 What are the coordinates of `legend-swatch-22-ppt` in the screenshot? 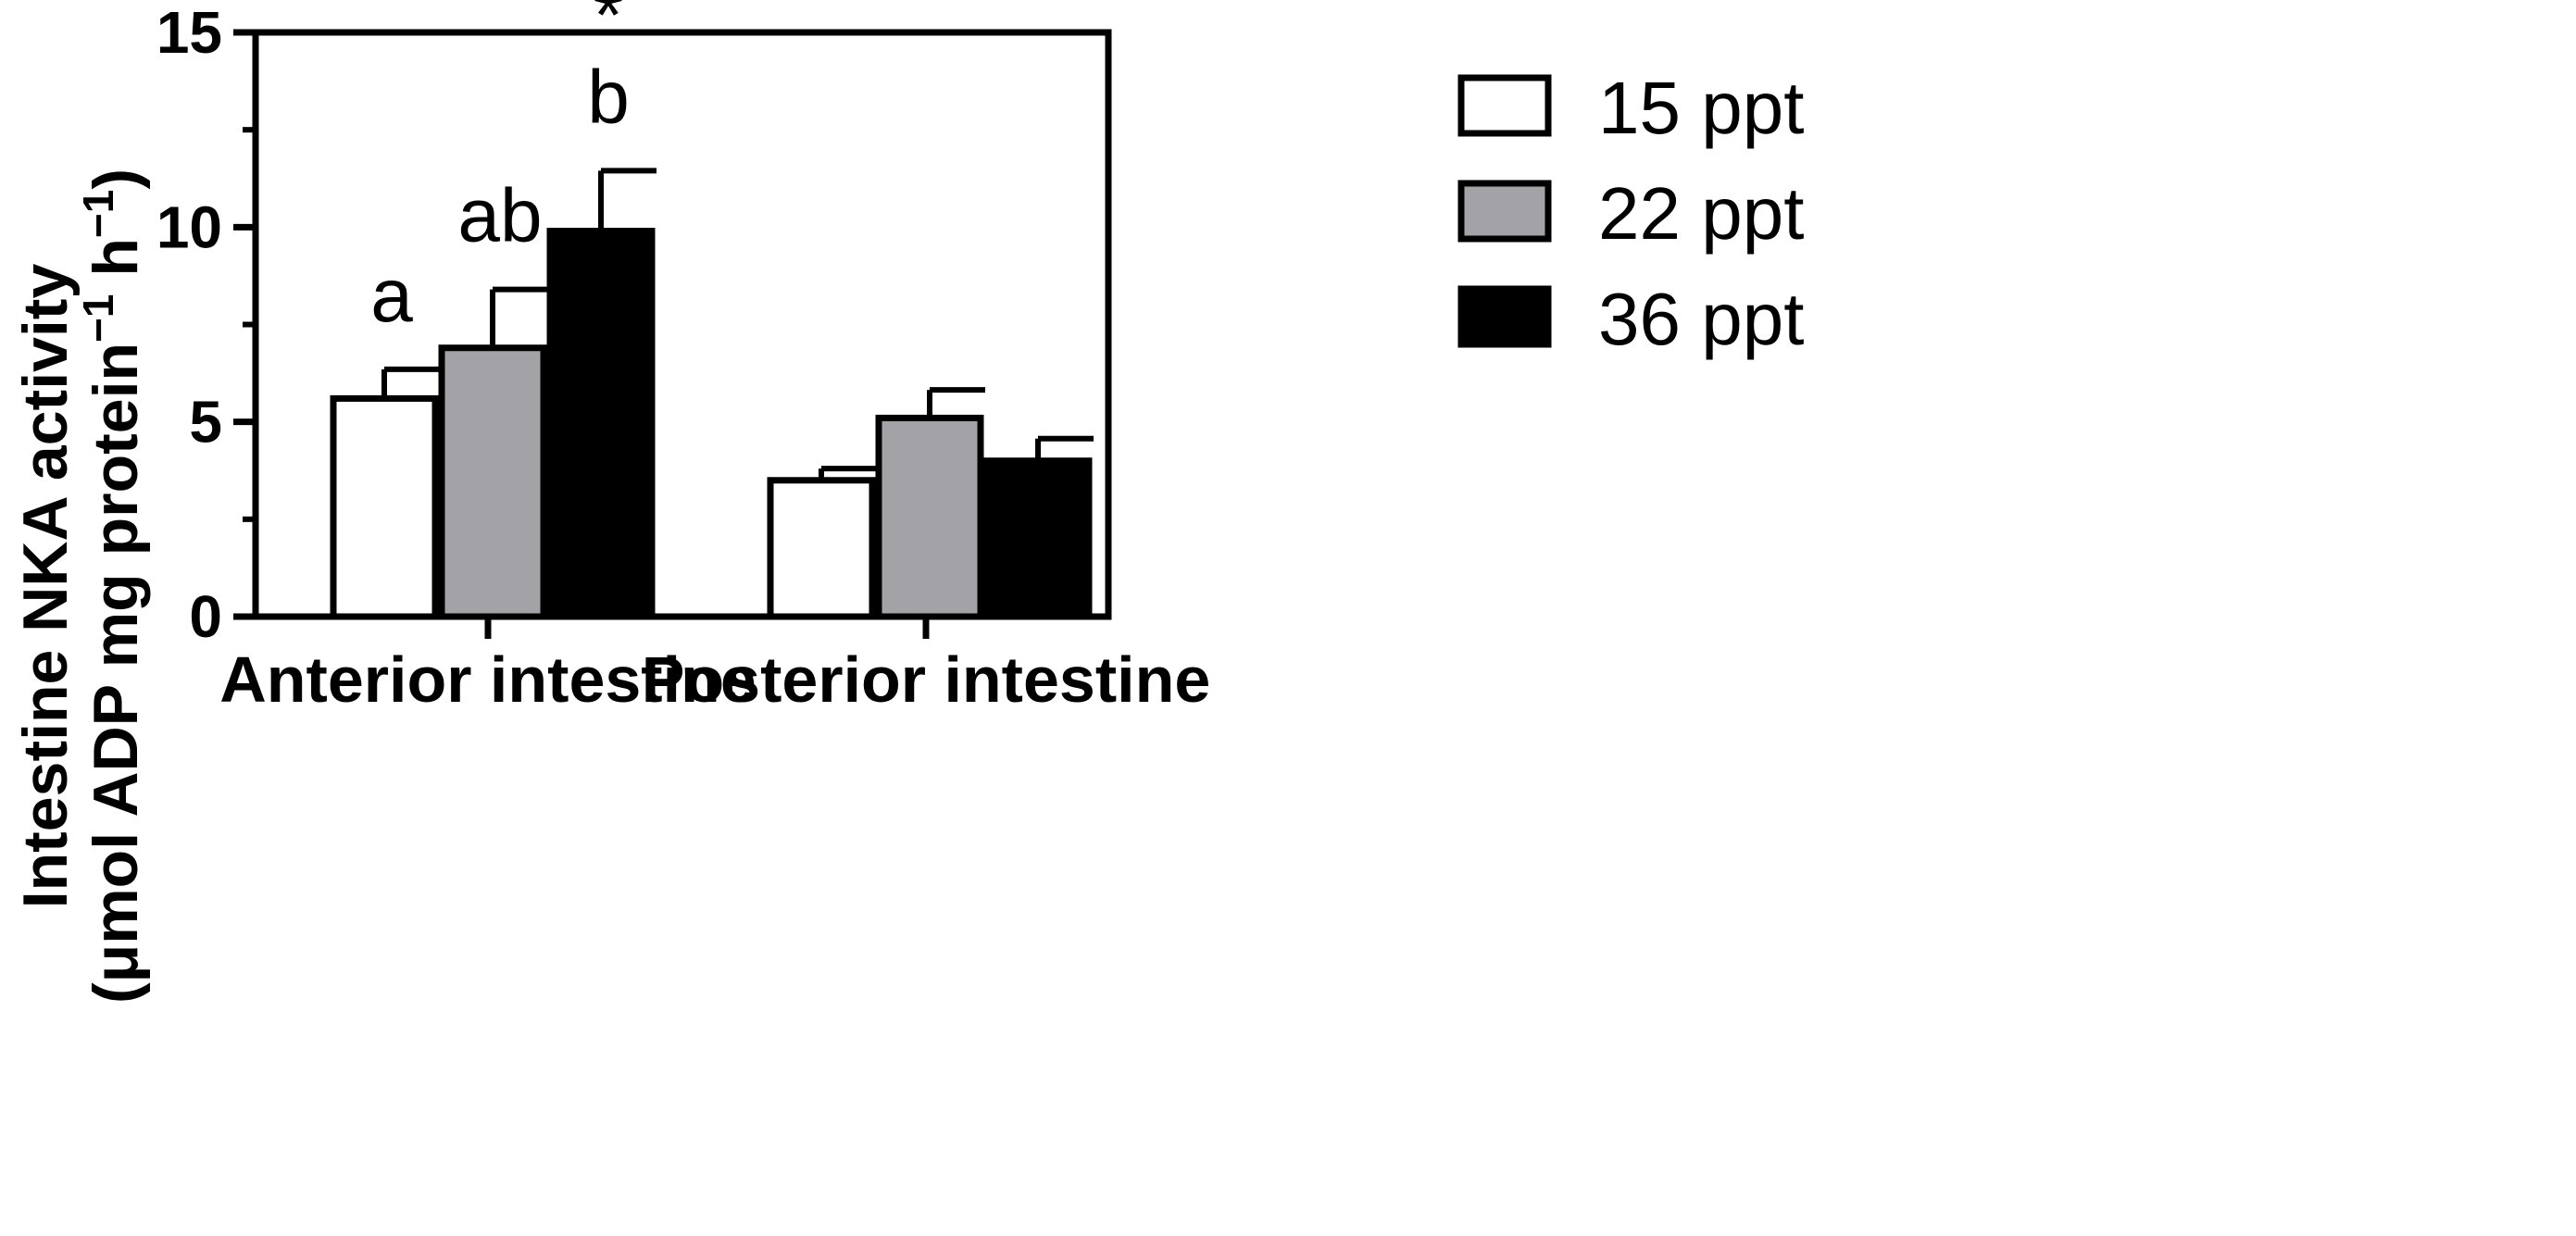 It's located at (1505, 211).